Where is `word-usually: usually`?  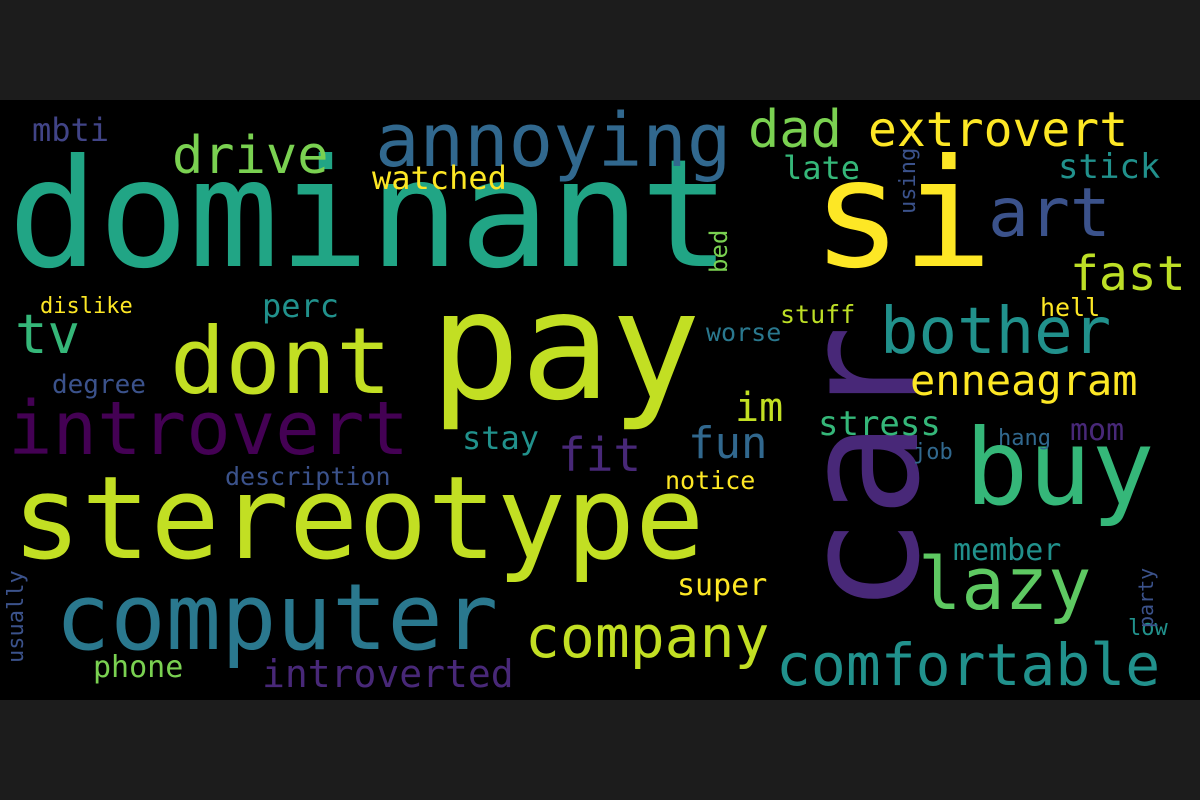 word-usually: usually is located at coordinates (16, 616).